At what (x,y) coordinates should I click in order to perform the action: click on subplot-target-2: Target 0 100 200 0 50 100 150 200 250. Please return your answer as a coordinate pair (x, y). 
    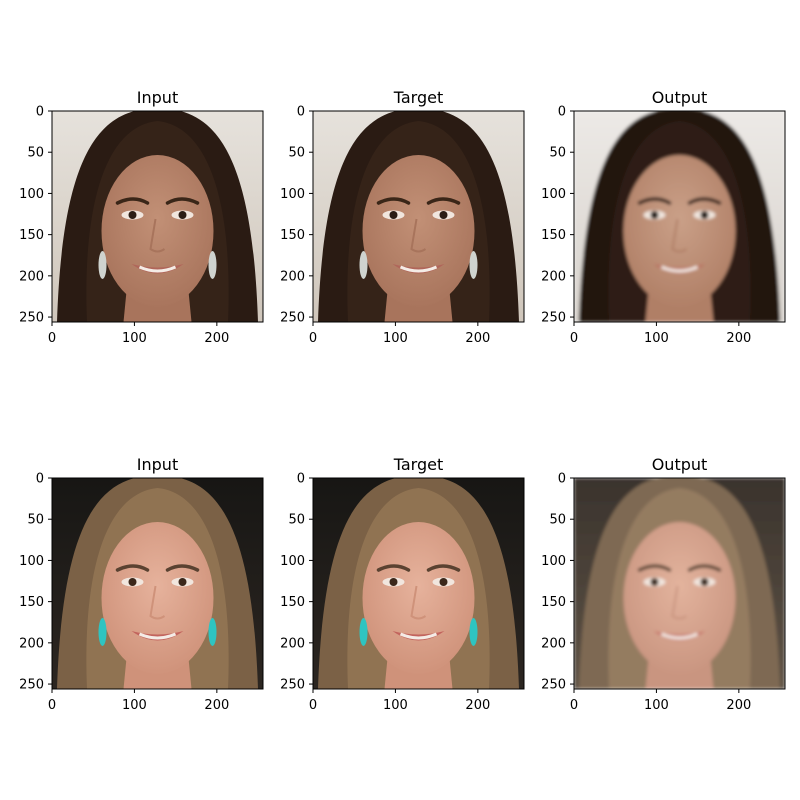
    Looking at the image, I should click on (402, 584).